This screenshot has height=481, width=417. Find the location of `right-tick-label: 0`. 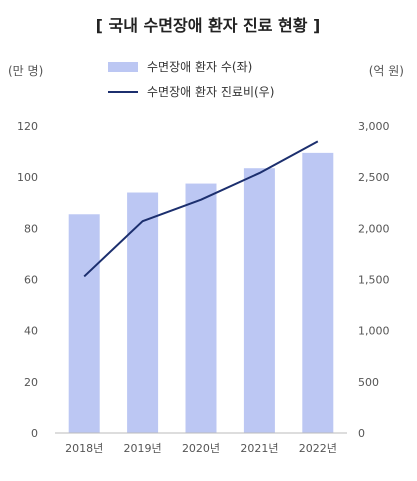

right-tick-label: 0 is located at coordinates (361, 433).